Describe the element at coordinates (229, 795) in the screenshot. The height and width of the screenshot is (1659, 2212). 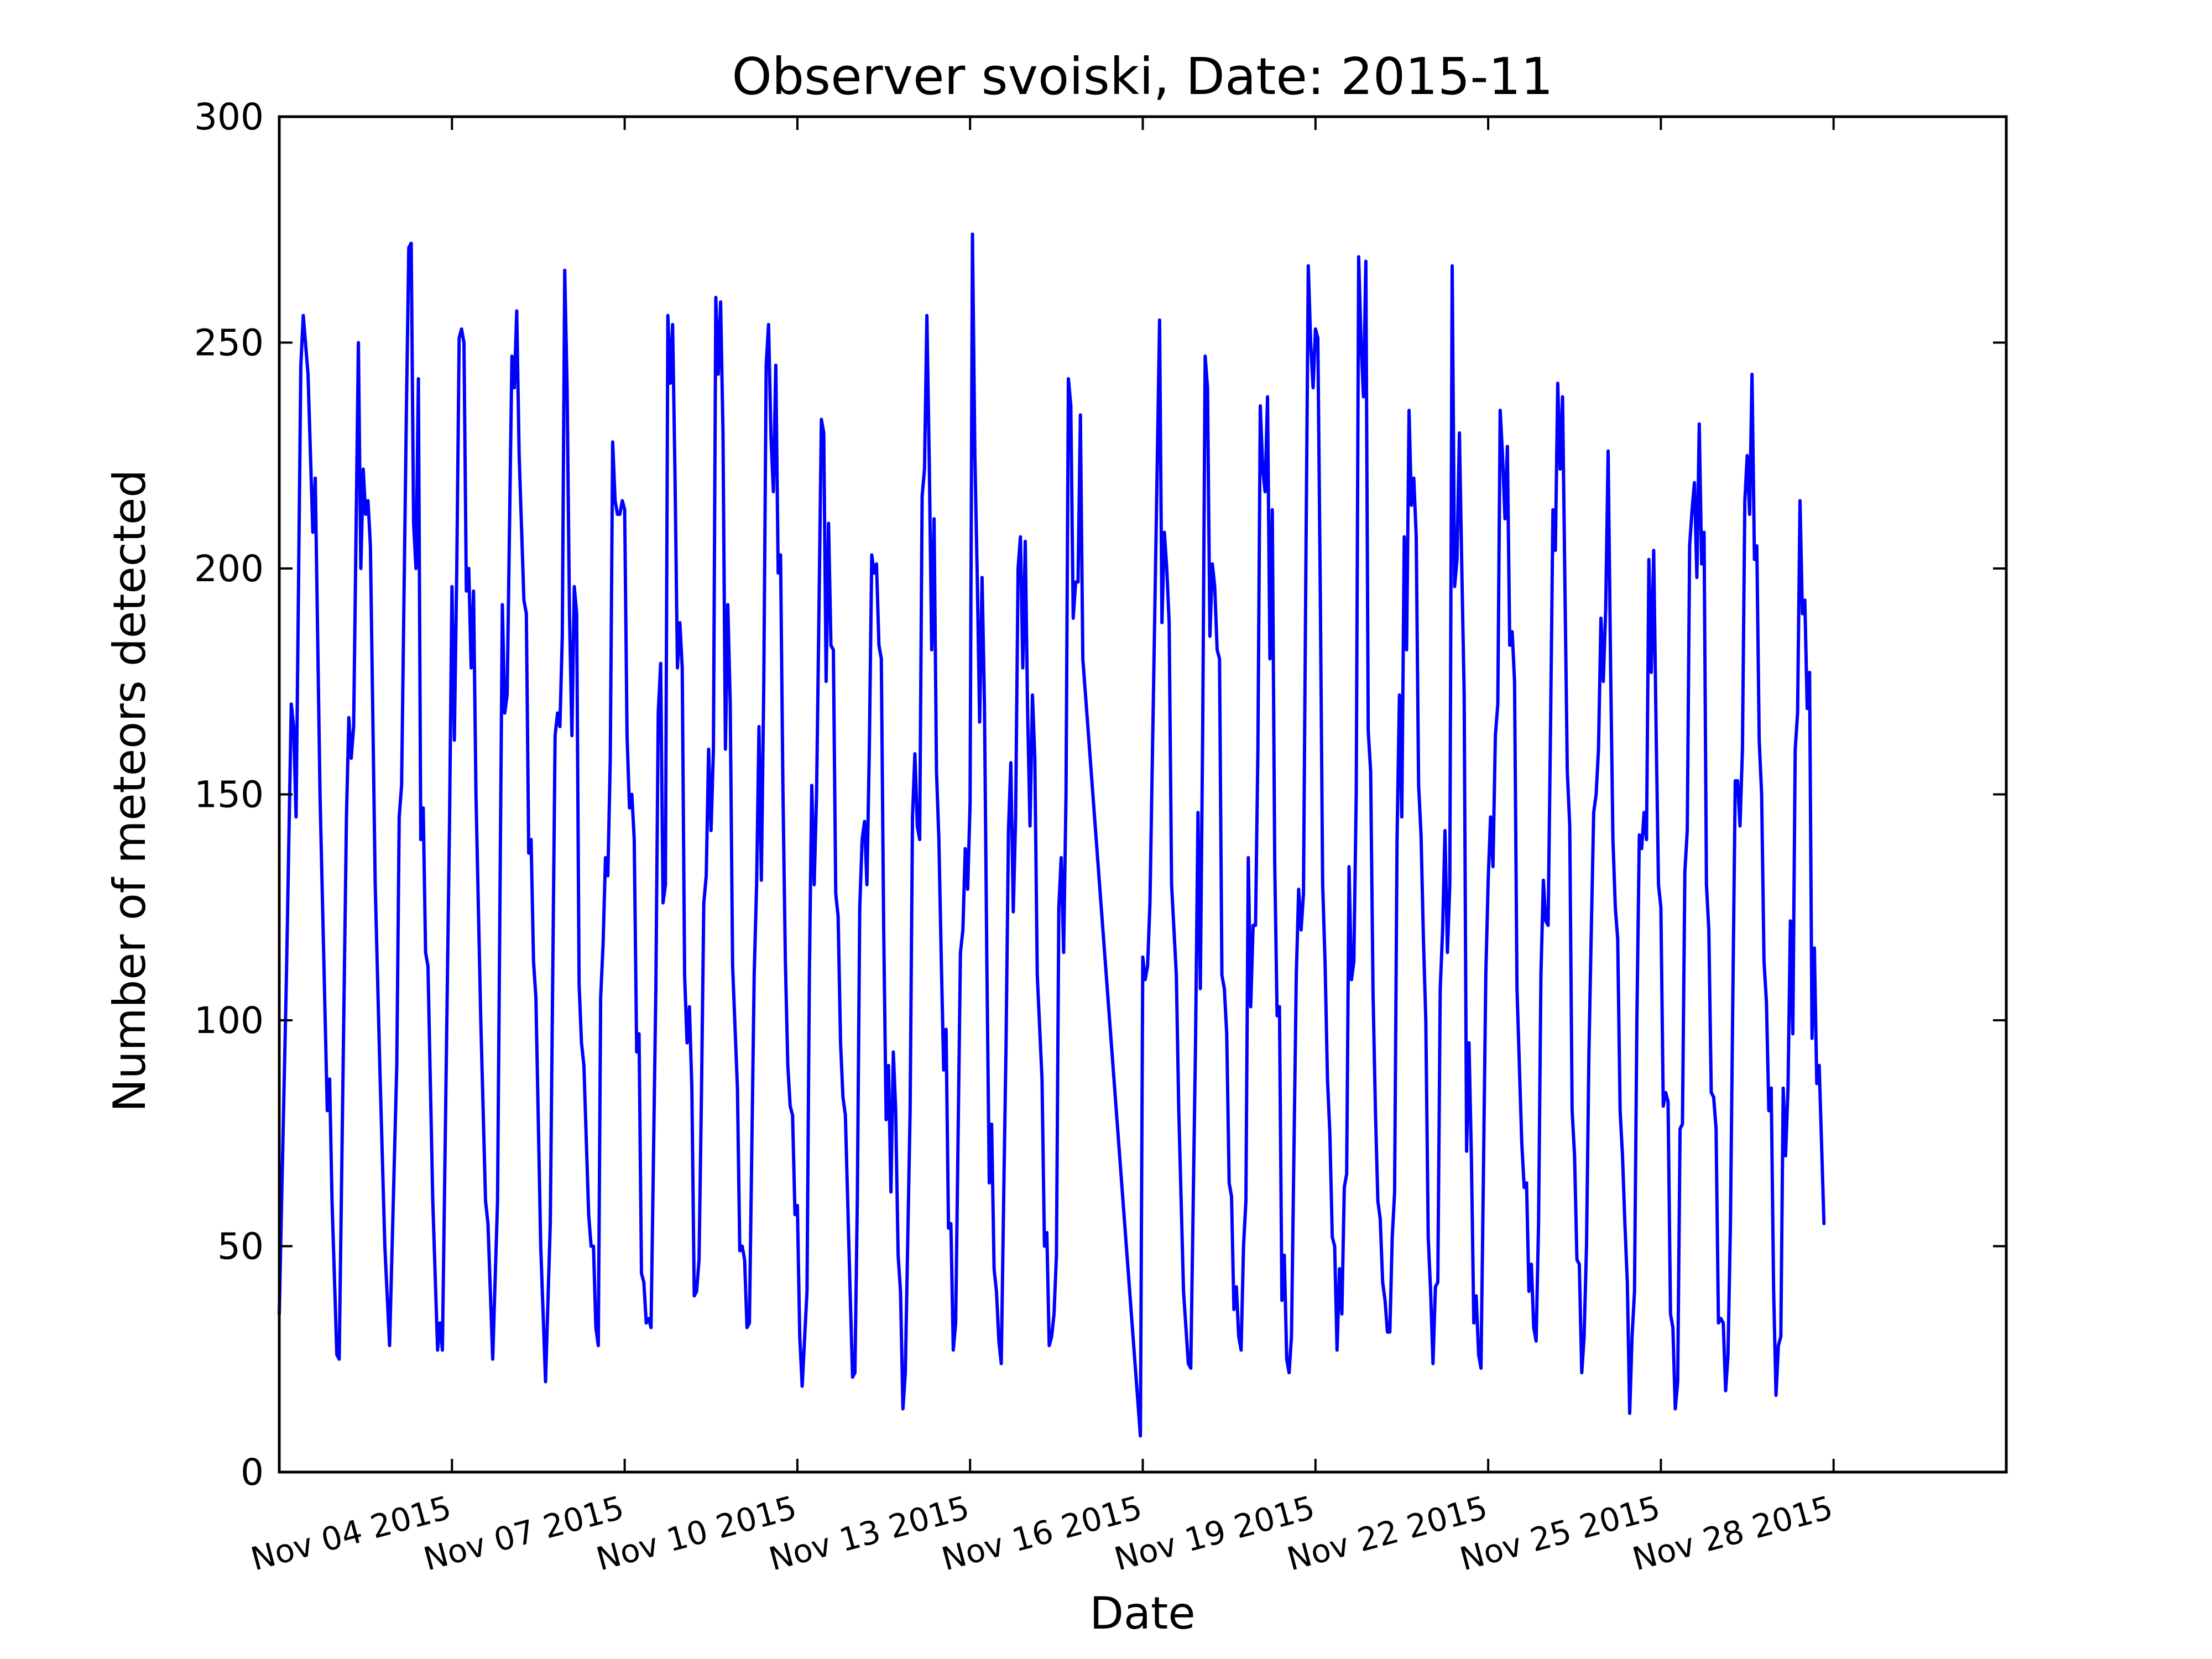
I see `y-tick-label: 150` at that location.